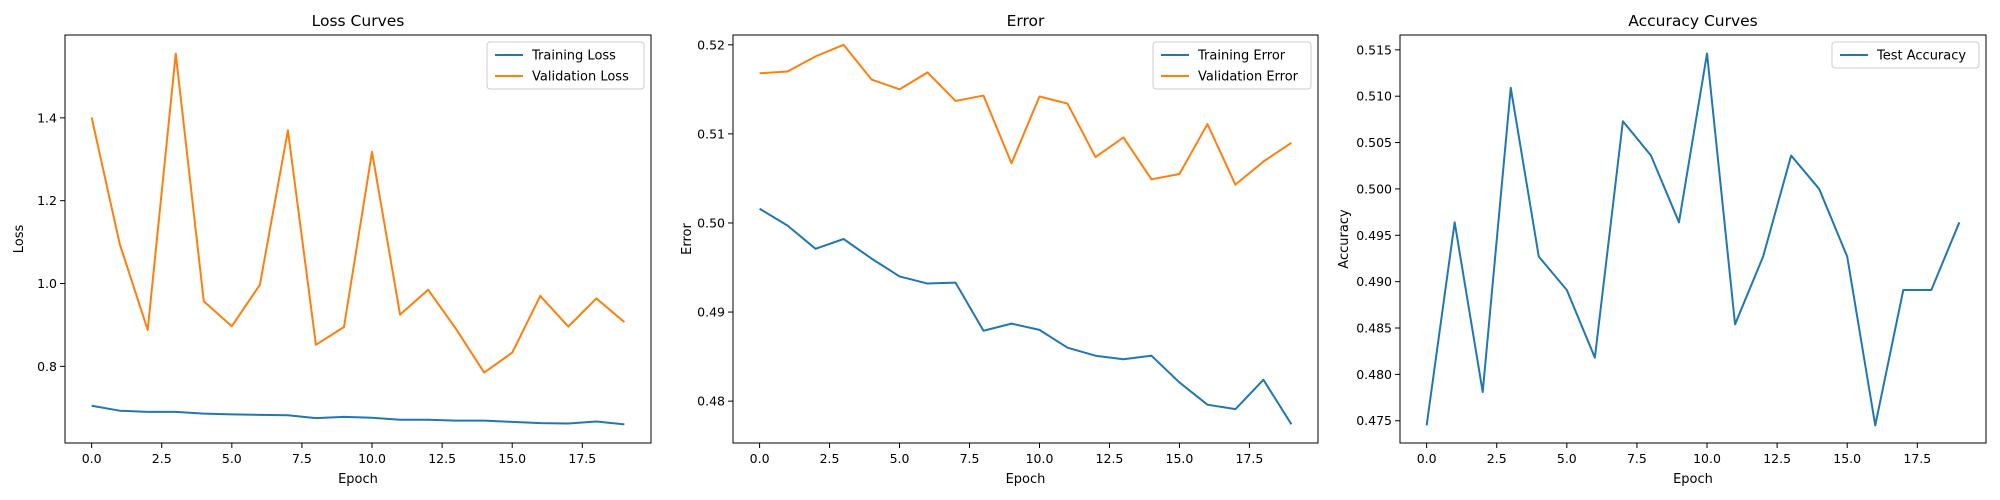 Image resolution: width=2000 pixels, height=500 pixels. What do you see at coordinates (711, 312) in the screenshot?
I see `y-tick-label: 0.49` at bounding box center [711, 312].